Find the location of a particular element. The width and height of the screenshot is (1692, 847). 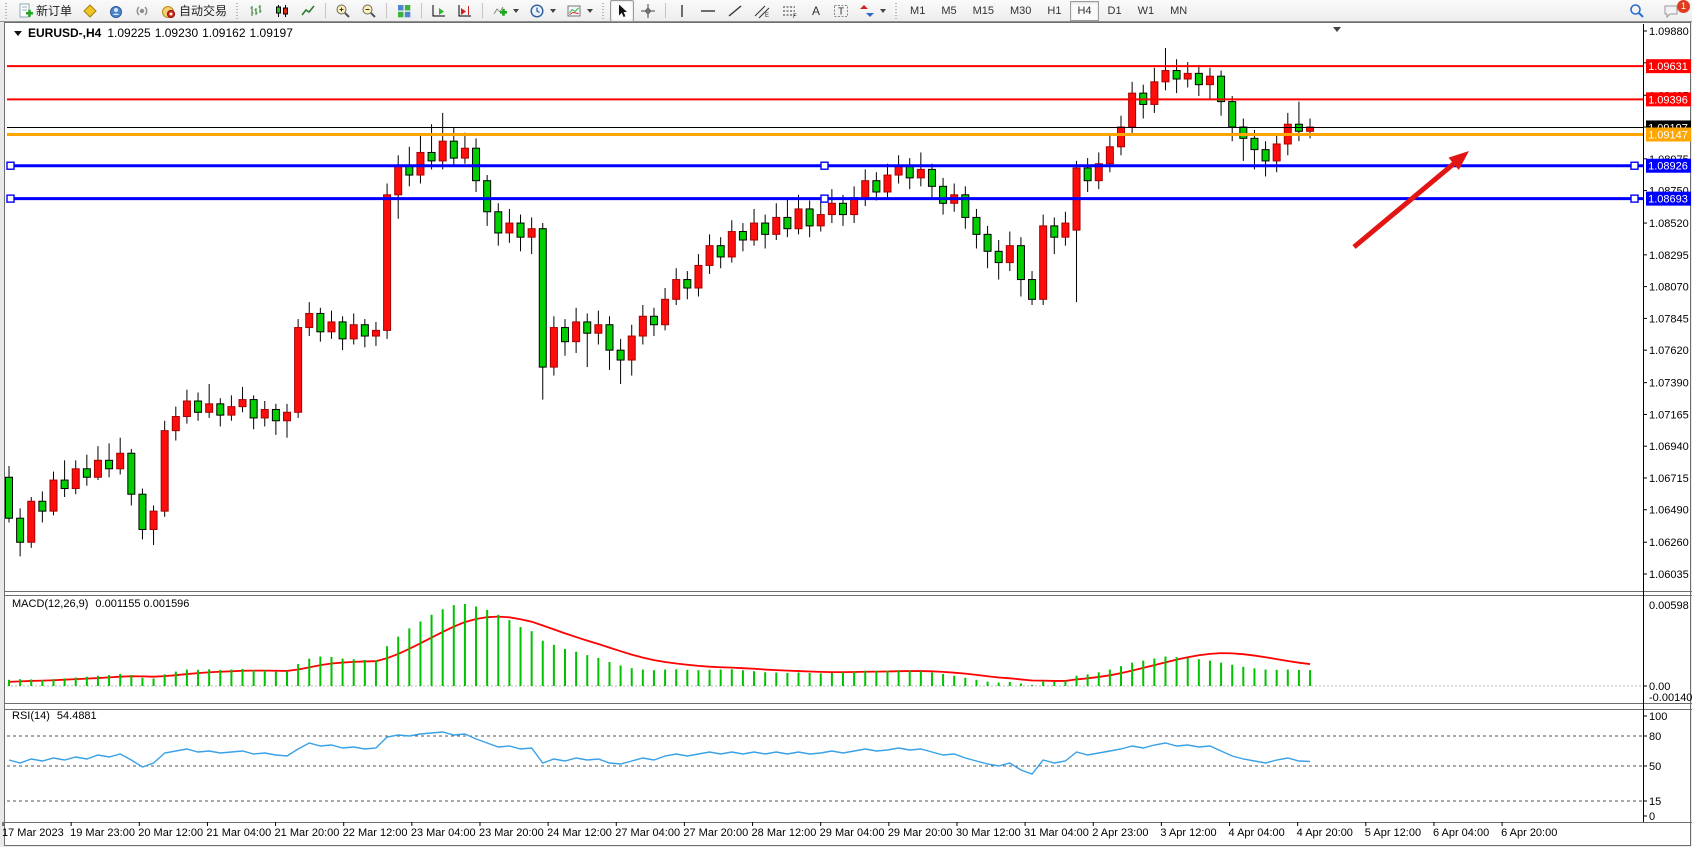

search-button is located at coordinates (1637, 11).